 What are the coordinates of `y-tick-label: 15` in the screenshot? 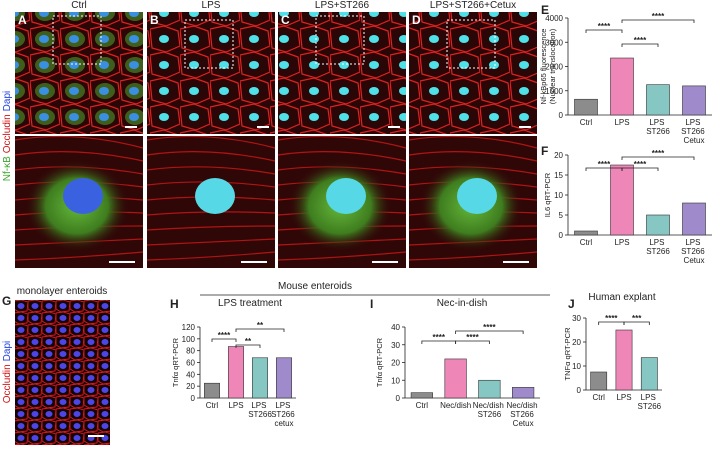 It's located at (558, 175).